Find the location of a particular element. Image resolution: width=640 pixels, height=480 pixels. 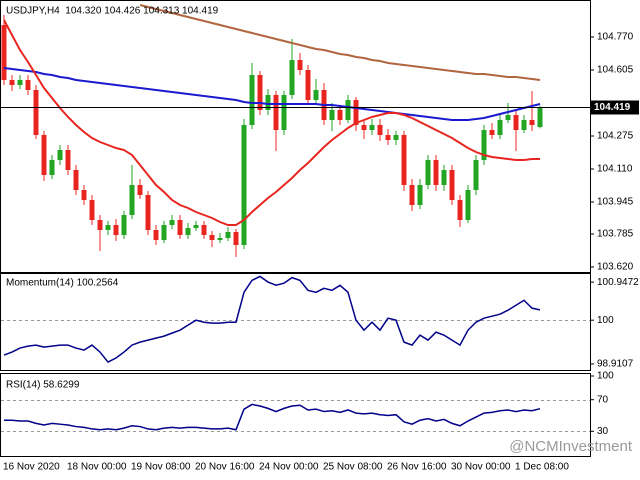

y-tick-label: 104.605 is located at coordinates (615, 70).